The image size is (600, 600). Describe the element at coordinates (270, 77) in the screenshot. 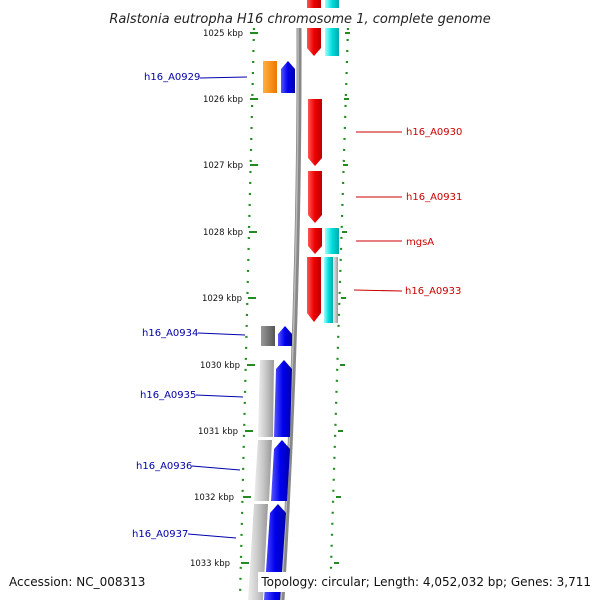

I see `gene-feature-orange` at that location.